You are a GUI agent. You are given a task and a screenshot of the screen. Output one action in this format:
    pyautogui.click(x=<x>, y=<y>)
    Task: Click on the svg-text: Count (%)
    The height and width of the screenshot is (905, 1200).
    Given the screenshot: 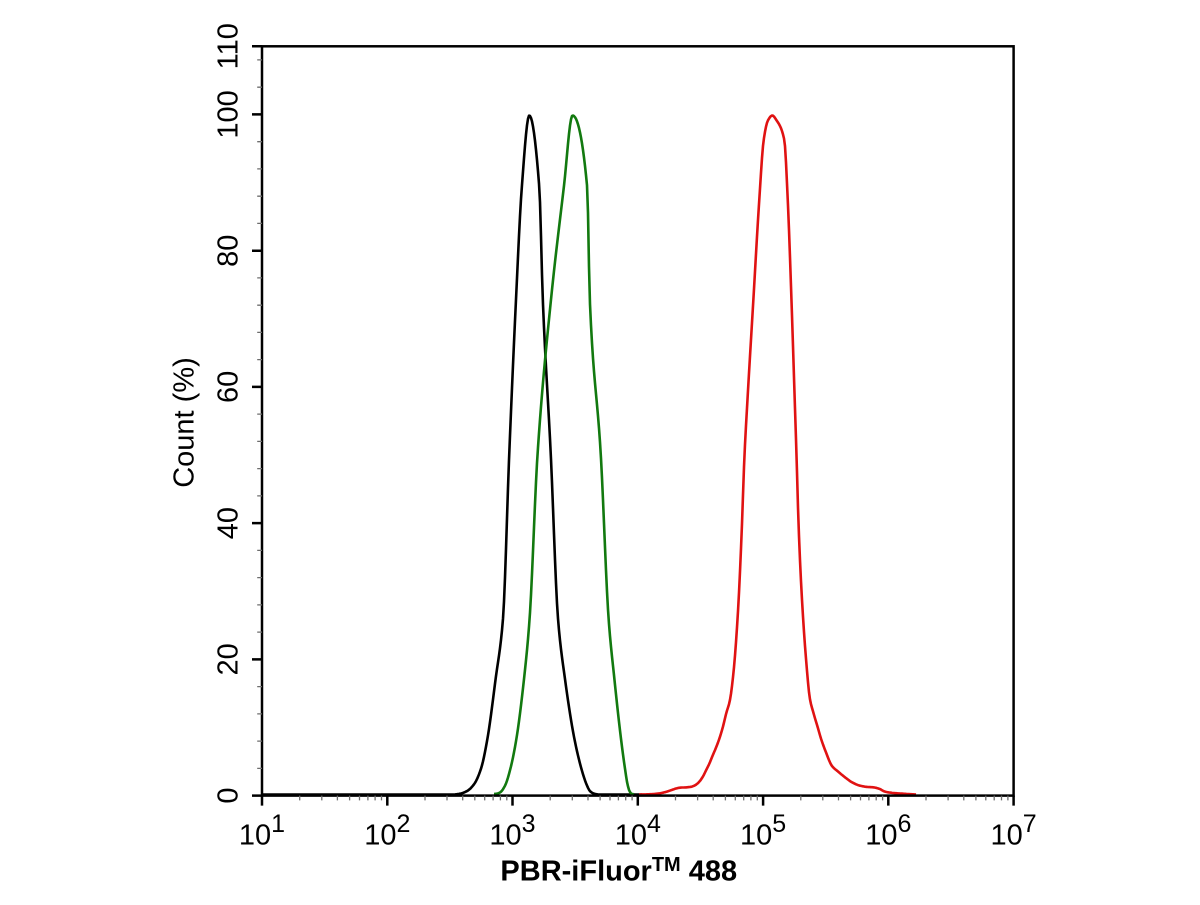 What is the action you would take?
    pyautogui.click(x=185, y=422)
    